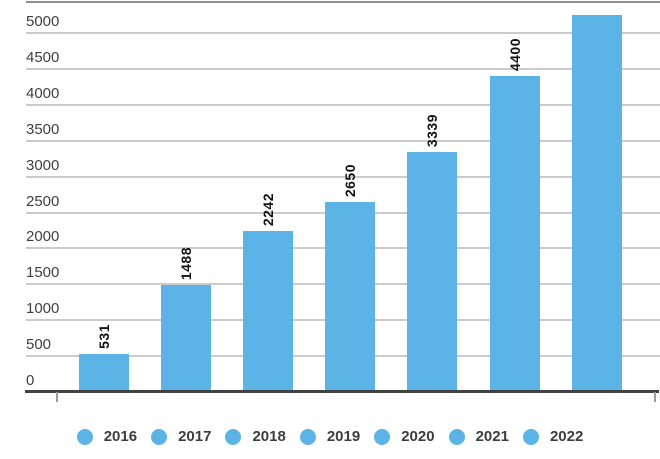 The width and height of the screenshot is (660, 459). I want to click on legend-label: 2021, so click(492, 436).